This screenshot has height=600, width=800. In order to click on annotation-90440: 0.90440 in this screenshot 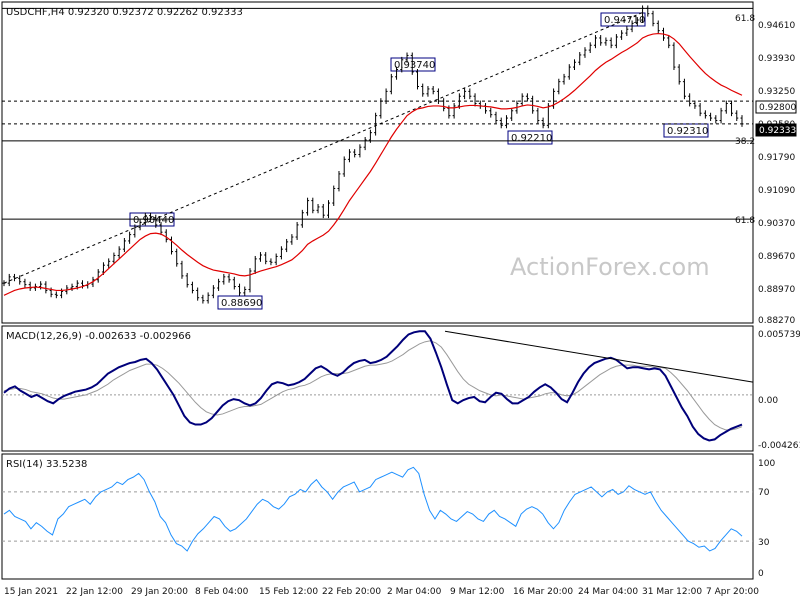, I will do `click(153, 220)`.